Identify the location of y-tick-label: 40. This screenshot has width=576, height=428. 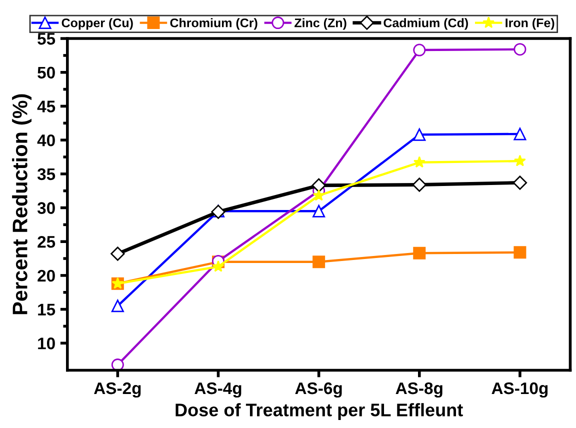
(46, 140).